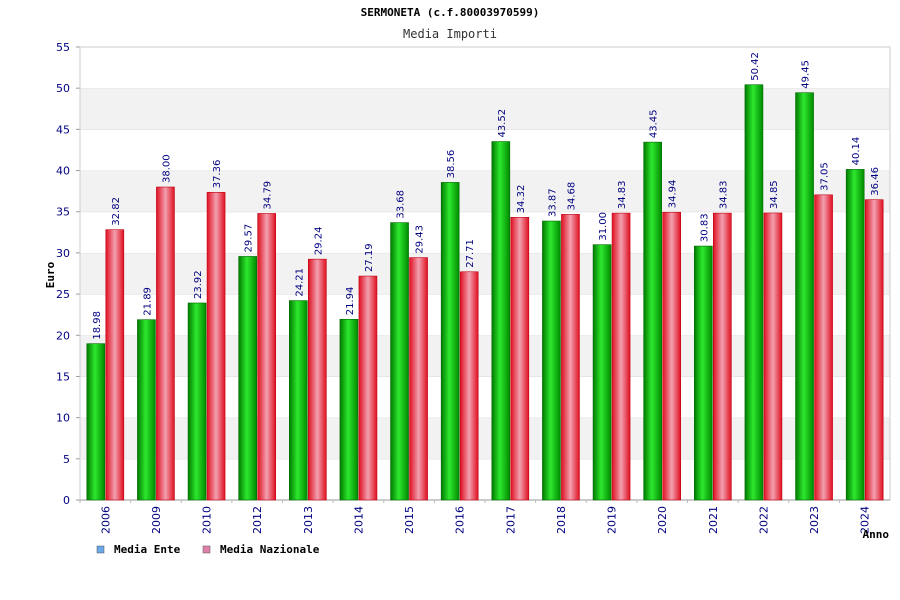 This screenshot has height=600, width=900. What do you see at coordinates (703, 373) in the screenshot?
I see `bar-media-ente-2021` at bounding box center [703, 373].